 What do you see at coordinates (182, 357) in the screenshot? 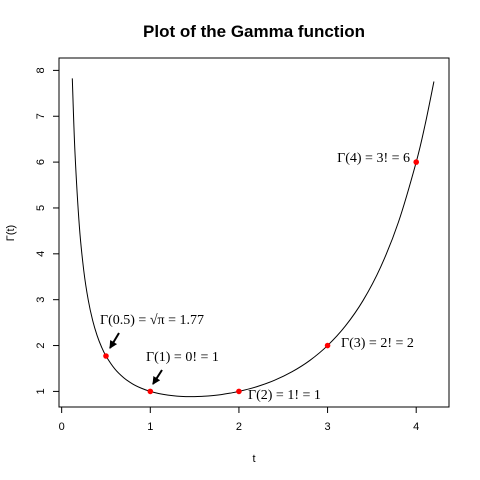
I see `annotation-label: Γ(1) = 0! = 1` at bounding box center [182, 357].